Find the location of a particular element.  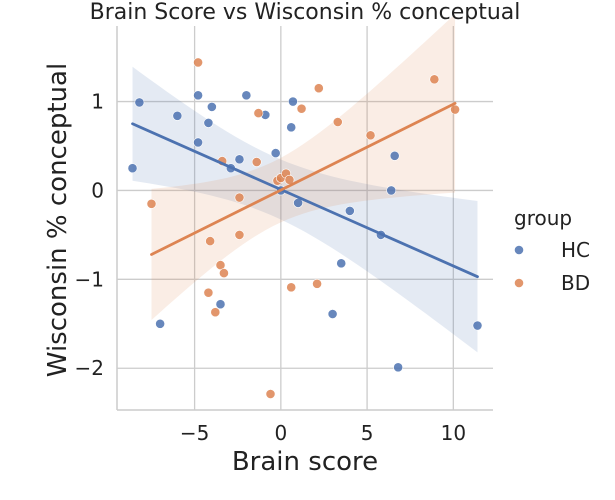

x-tick-label: 10 is located at coordinates (453, 433).